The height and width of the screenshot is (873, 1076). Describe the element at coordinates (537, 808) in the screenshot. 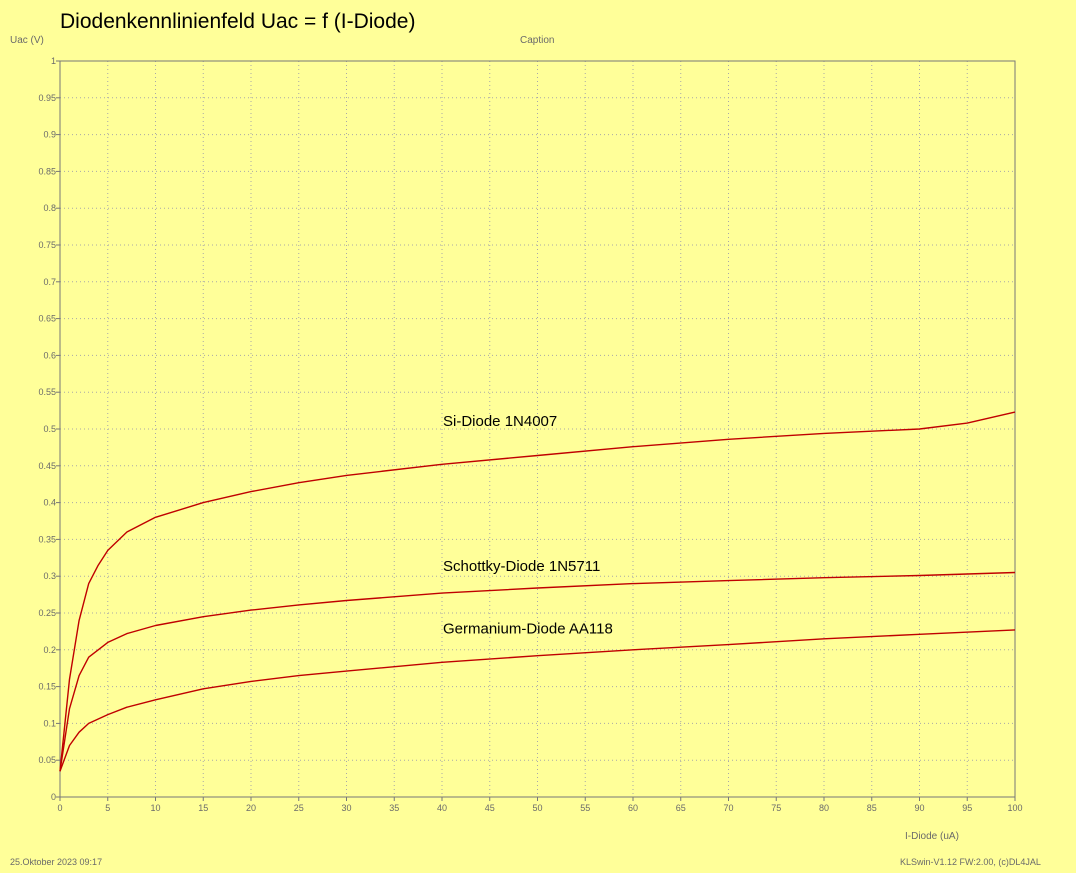

I see `x-tick-label: 50` at that location.